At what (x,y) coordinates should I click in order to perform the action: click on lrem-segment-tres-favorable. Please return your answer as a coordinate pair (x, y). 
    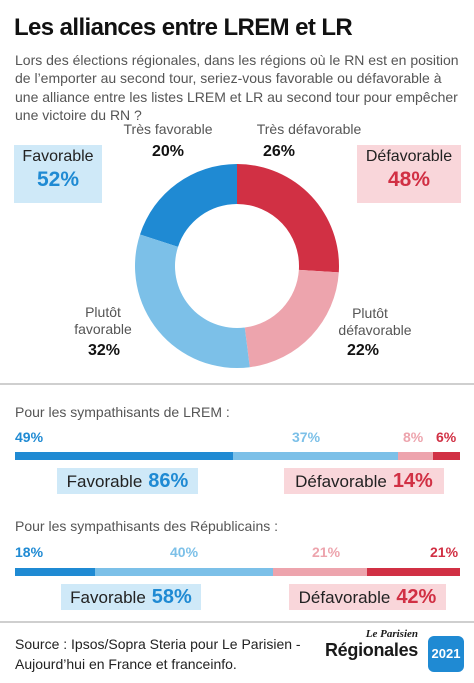
    Looking at the image, I should click on (124, 456).